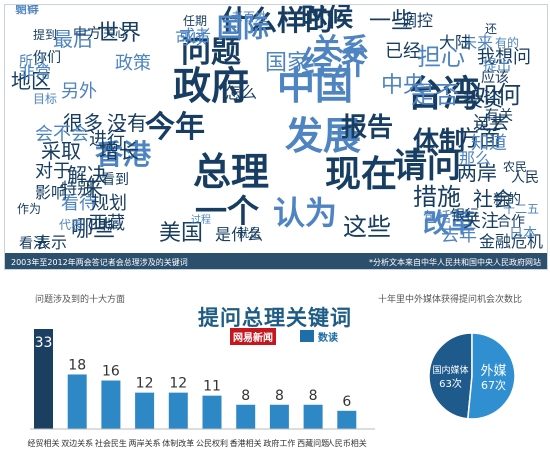 This screenshot has height=469, width=550. I want to click on bar-社会民生, so click(111, 404).